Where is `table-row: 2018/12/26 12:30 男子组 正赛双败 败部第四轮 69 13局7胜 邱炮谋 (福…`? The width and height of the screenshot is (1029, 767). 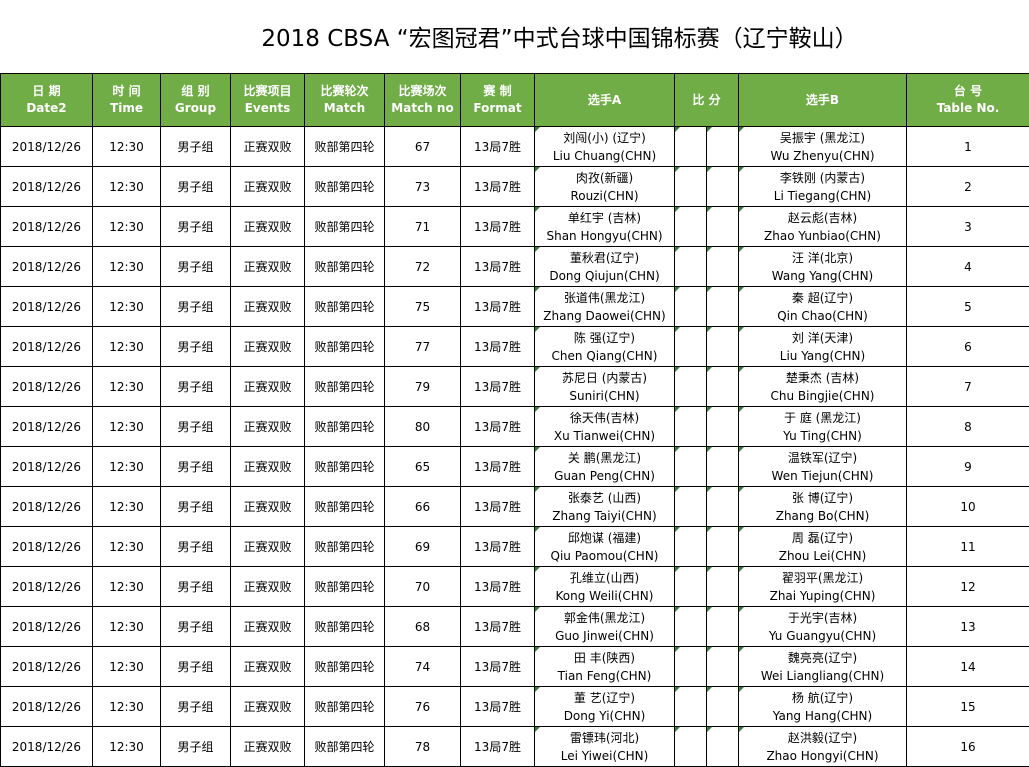
table-row: 2018/12/26 12:30 男子组 正赛双败 败部第四轮 69 13局7胜 邱炮谋 (福… is located at coordinates (514, 546).